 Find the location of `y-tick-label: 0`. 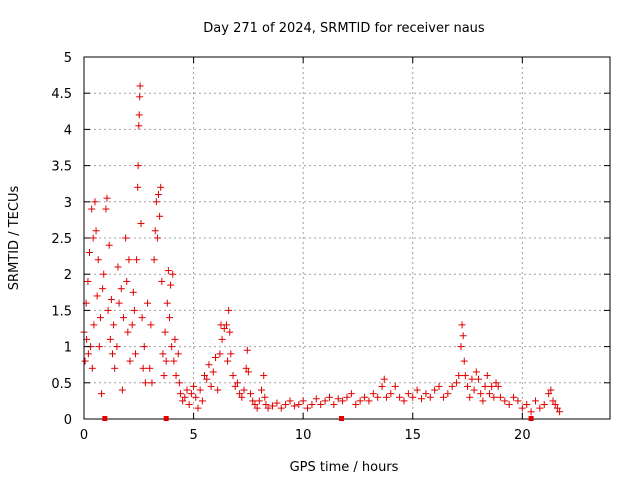

y-tick-label: 0 is located at coordinates (68, 420).